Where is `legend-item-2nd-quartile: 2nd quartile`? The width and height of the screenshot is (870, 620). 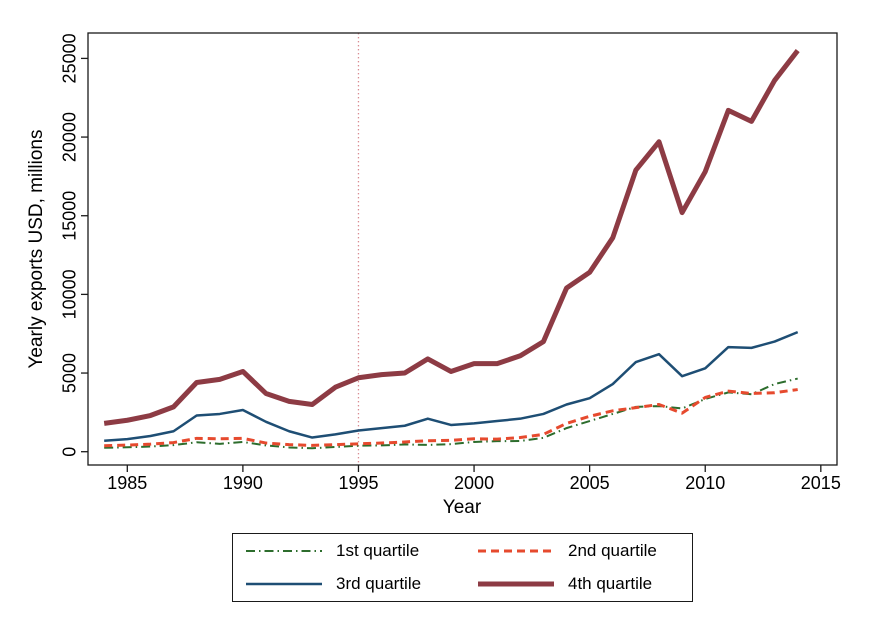
legend-item-2nd-quartile: 2nd quartile is located at coordinates (578, 551).